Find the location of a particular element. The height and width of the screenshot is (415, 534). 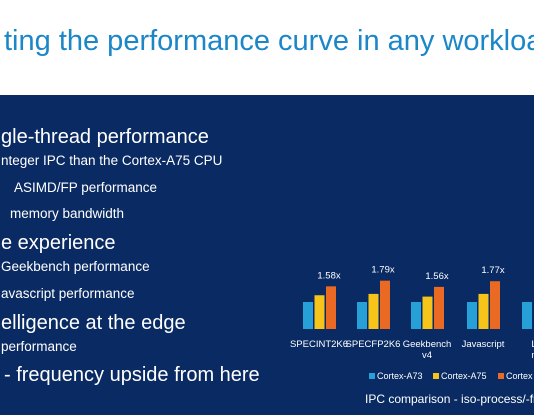

chart-title: IPC comparison - iso-process/-fr is located at coordinates (449, 399).